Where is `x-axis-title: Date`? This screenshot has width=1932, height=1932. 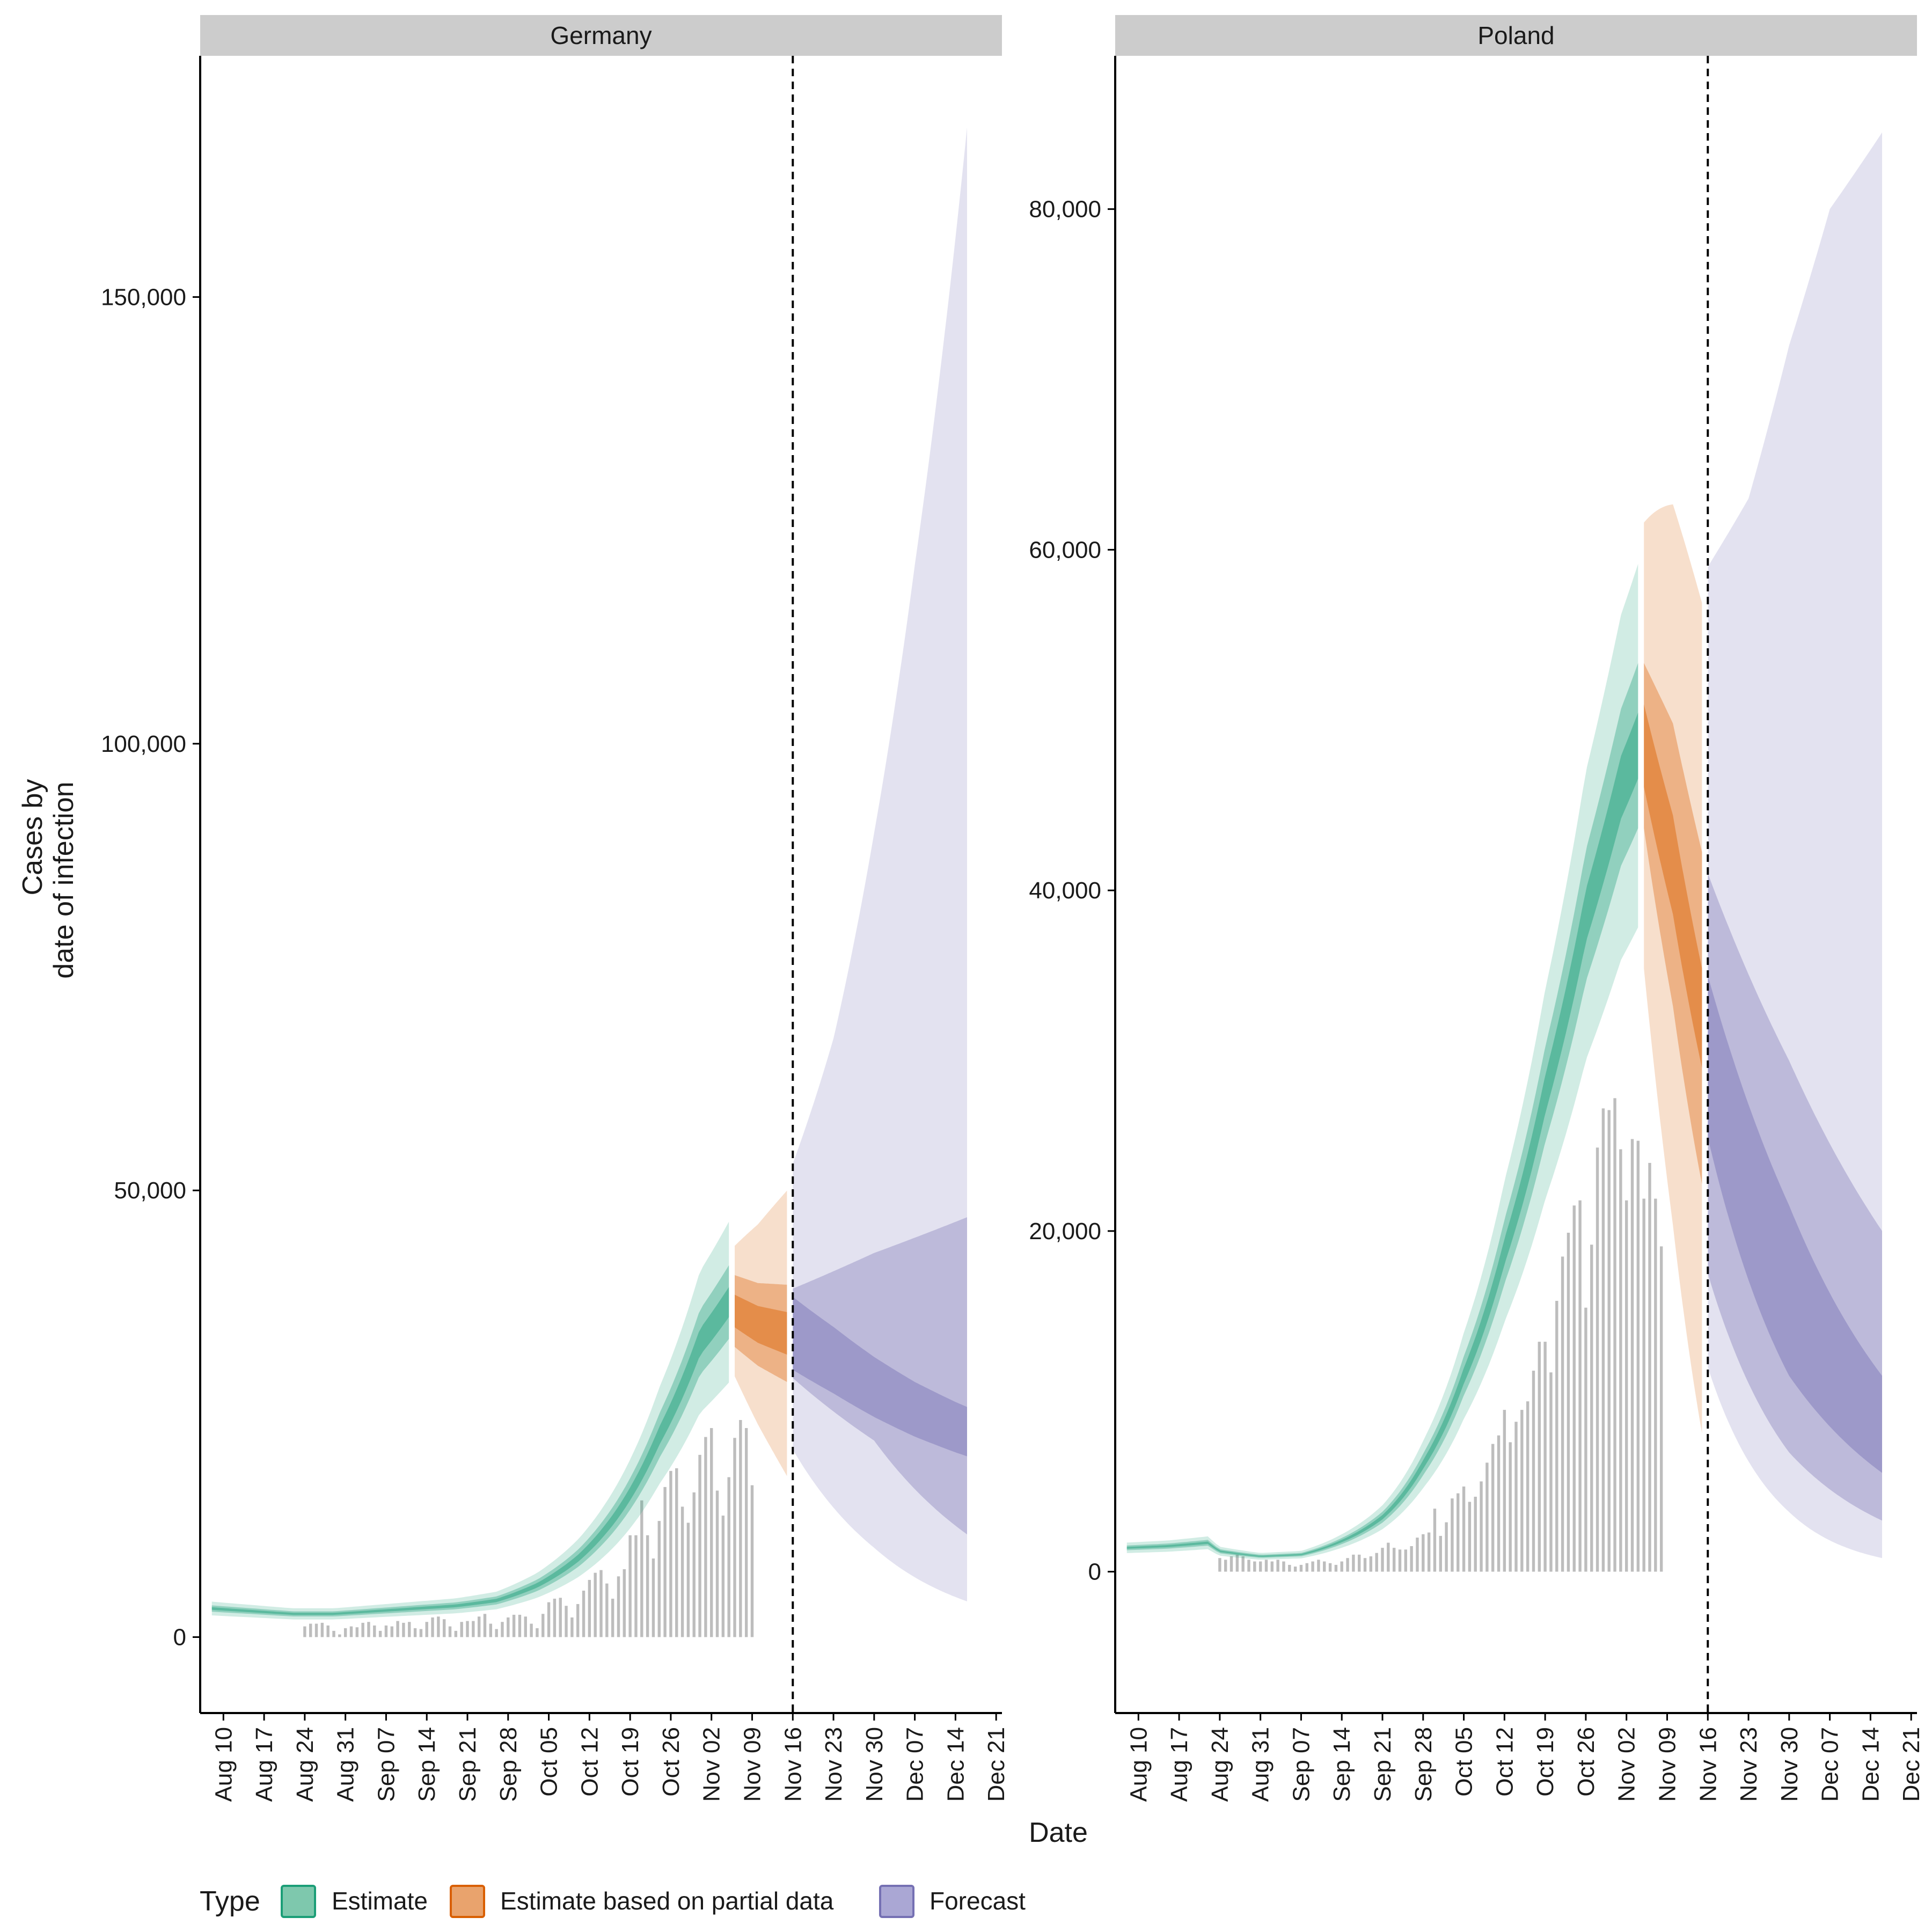 x-axis-title: Date is located at coordinates (1058, 1832).